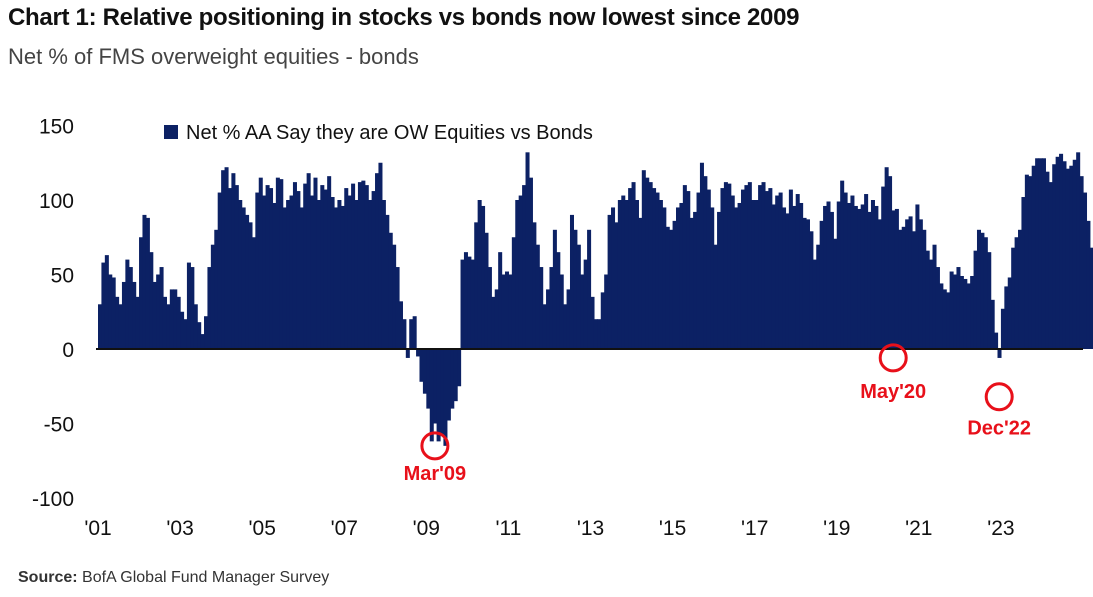  What do you see at coordinates (1000, 528) in the screenshot?
I see `x-tick-label: '23` at bounding box center [1000, 528].